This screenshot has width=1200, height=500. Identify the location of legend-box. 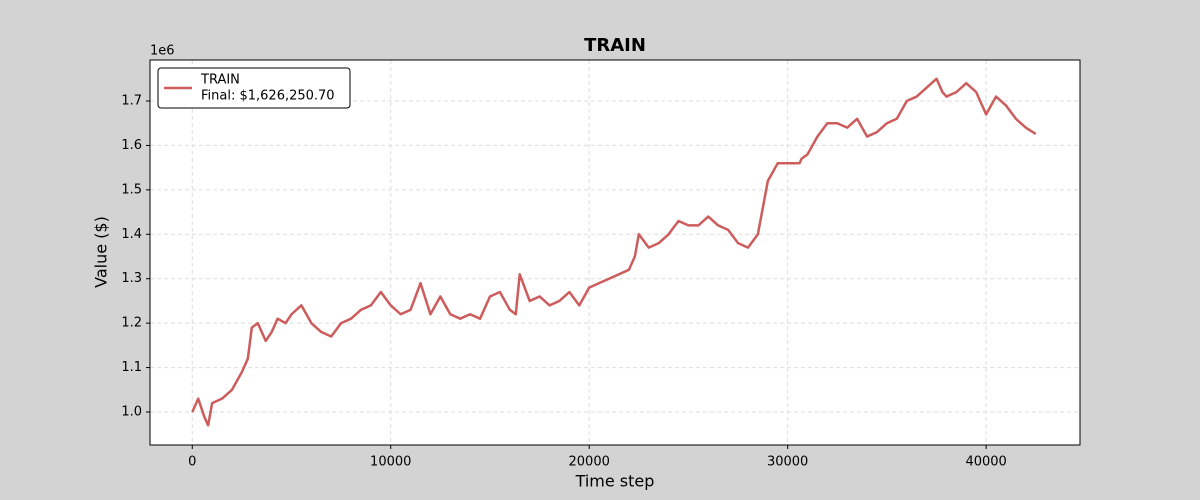
(254, 88).